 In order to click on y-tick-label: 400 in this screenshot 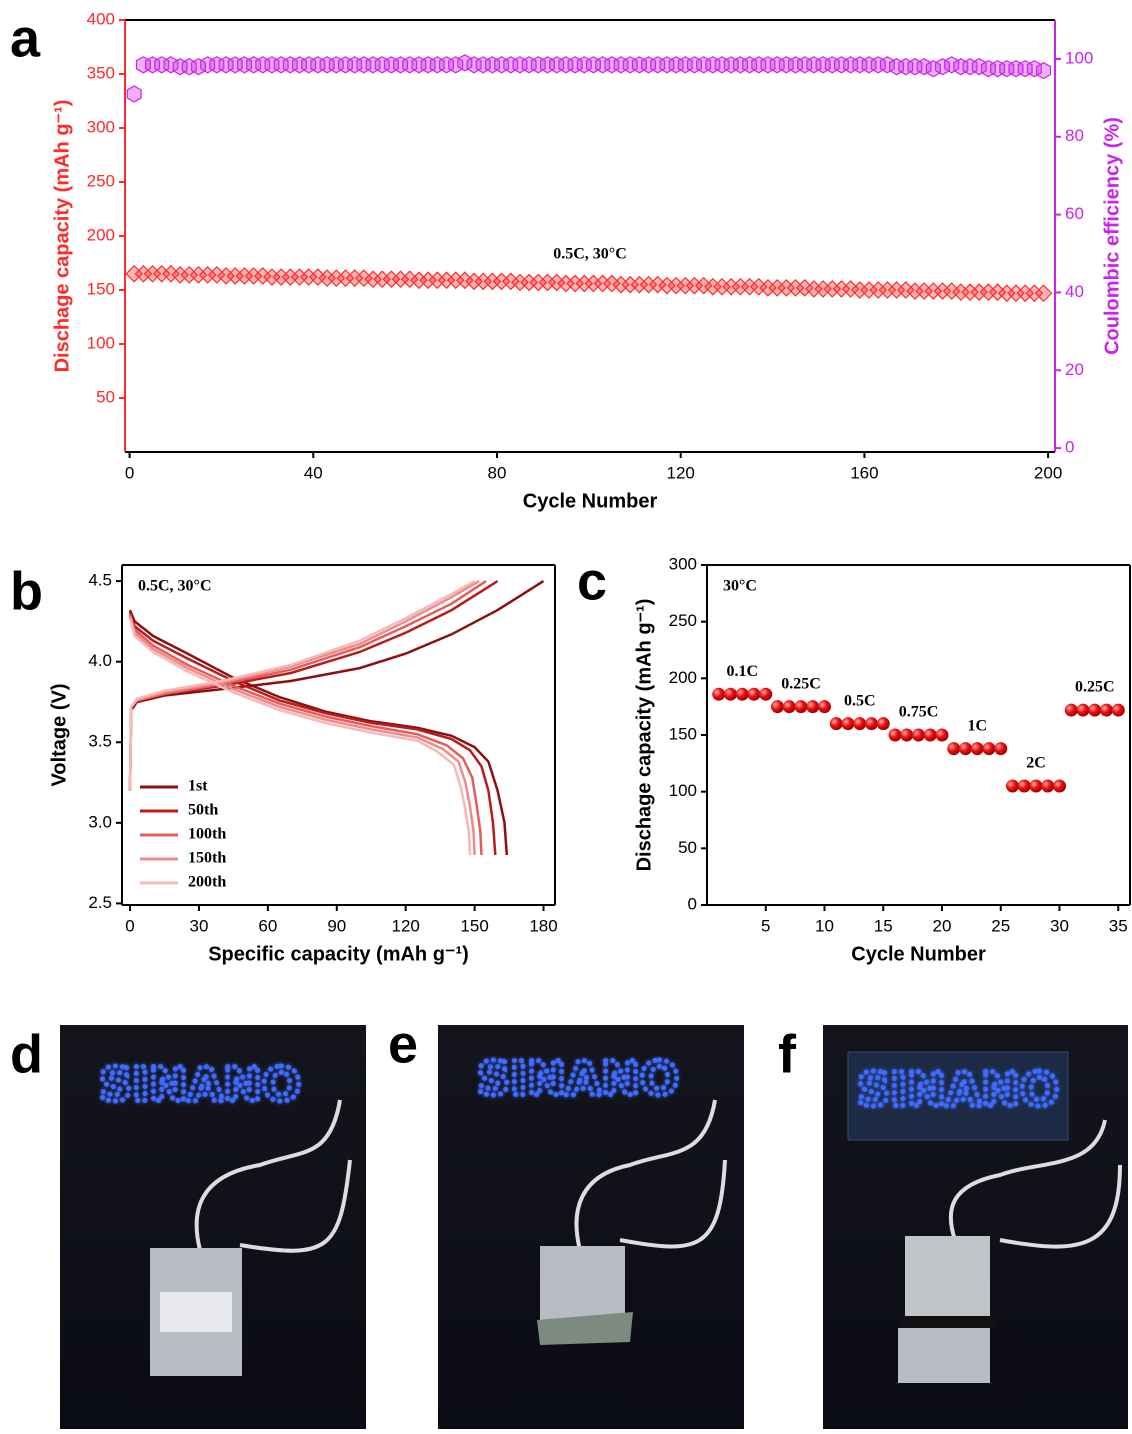, I will do `click(101, 18)`.